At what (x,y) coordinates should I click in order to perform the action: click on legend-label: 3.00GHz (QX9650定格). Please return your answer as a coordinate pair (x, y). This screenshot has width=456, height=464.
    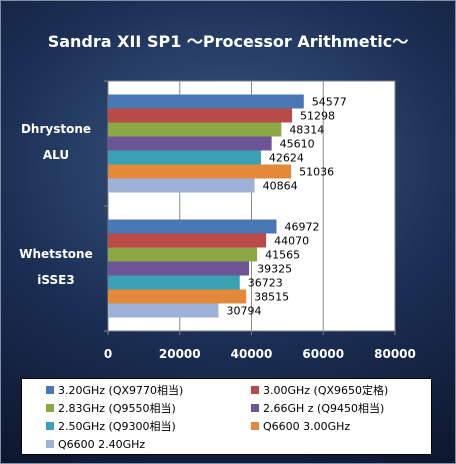
    Looking at the image, I should click on (326, 390).